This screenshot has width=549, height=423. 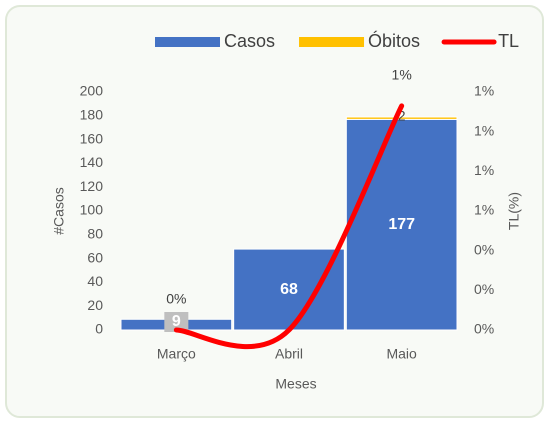 I want to click on data-label: 9, so click(x=176, y=321).